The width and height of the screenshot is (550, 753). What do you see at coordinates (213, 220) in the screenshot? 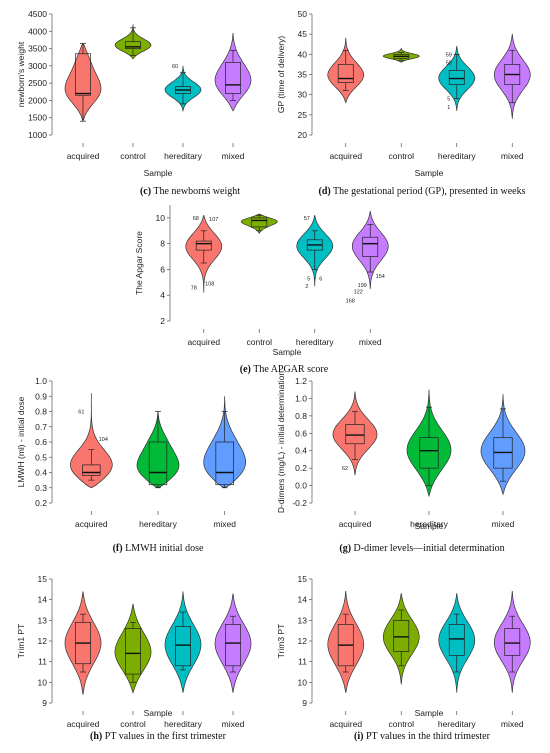
I see `outlier-label: 107` at bounding box center [213, 220].